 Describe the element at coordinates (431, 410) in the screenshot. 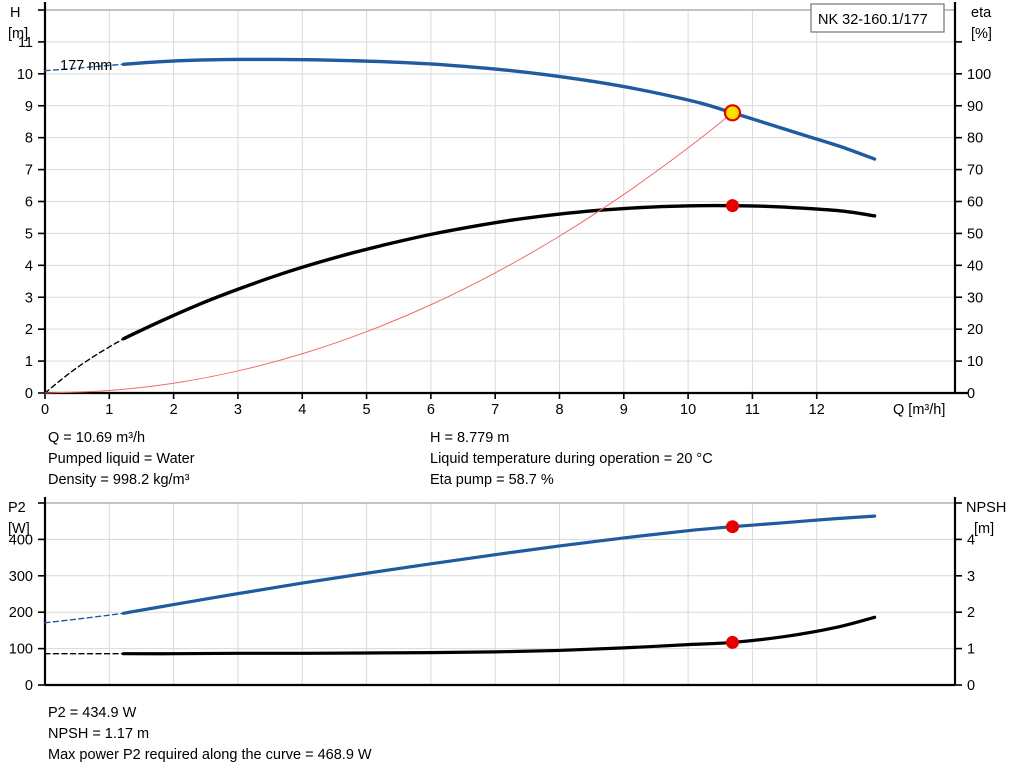

I see `x-tick-label: 6` at that location.